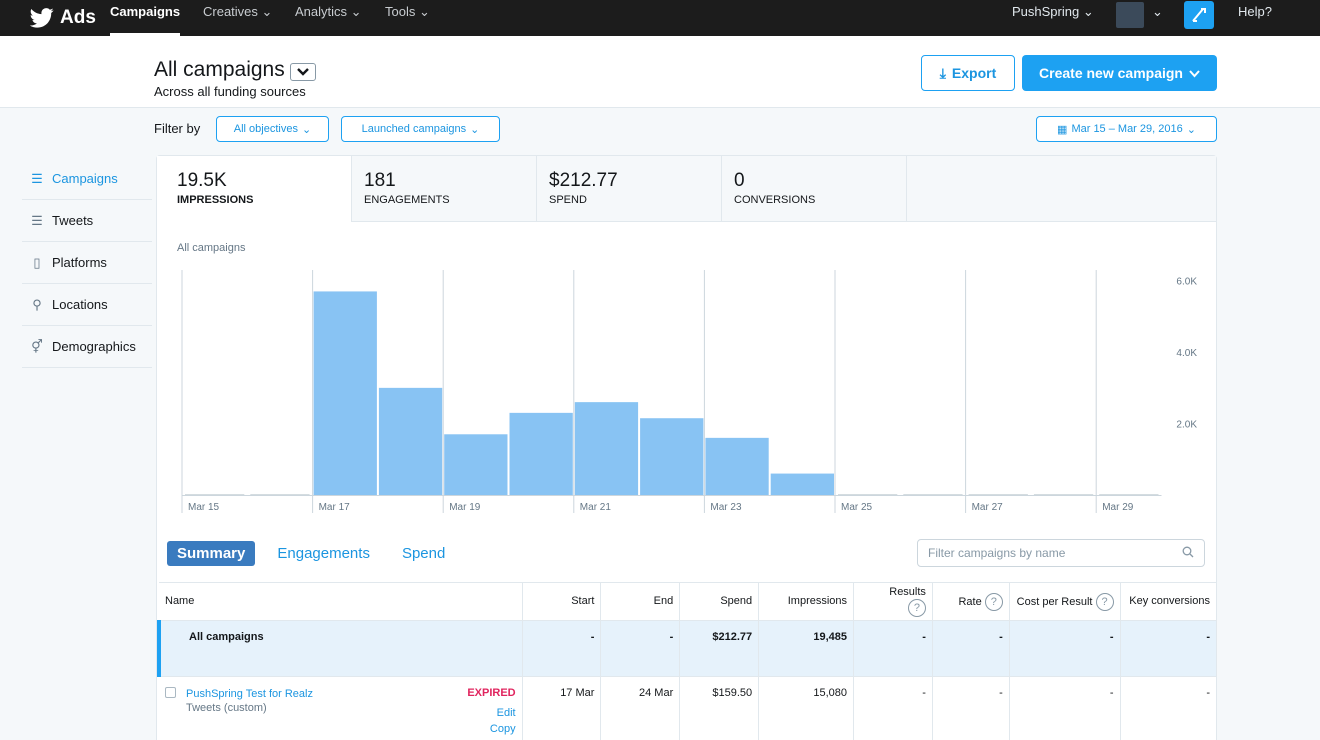  Describe the element at coordinates (87, 305) in the screenshot. I see `sidebar-item-locations: ⚲ Locations` at that location.